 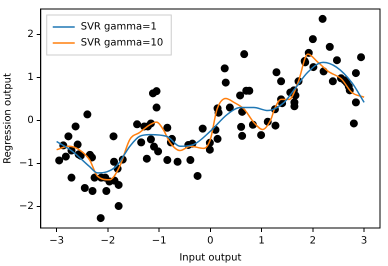 What do you see at coordinates (210, 241) in the screenshot?
I see `x-tick-label: 0` at bounding box center [210, 241].